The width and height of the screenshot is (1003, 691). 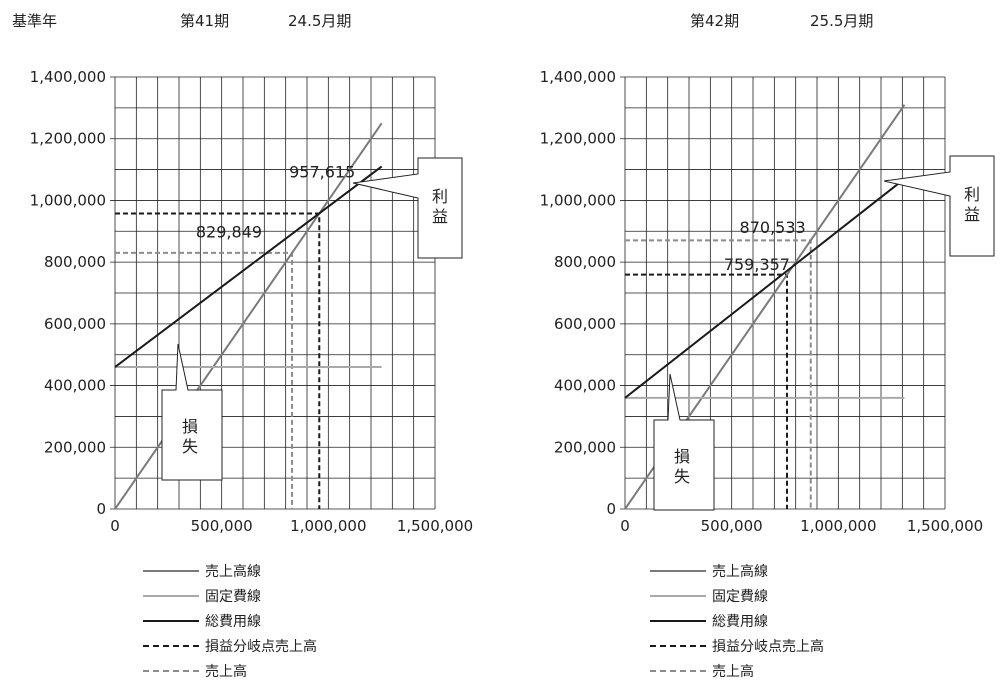 I want to click on right-period-label: 第42期, so click(x=715, y=21).